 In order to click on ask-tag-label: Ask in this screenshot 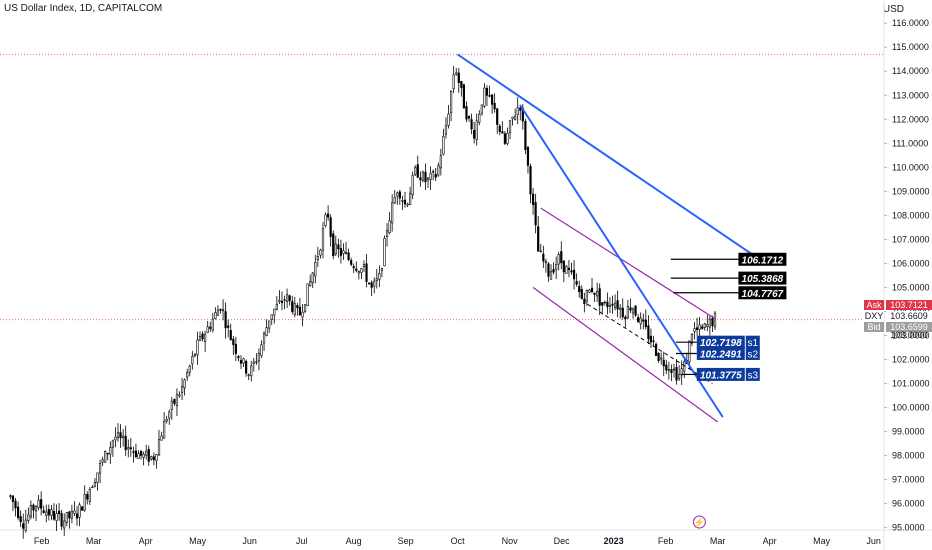, I will do `click(874, 305)`.